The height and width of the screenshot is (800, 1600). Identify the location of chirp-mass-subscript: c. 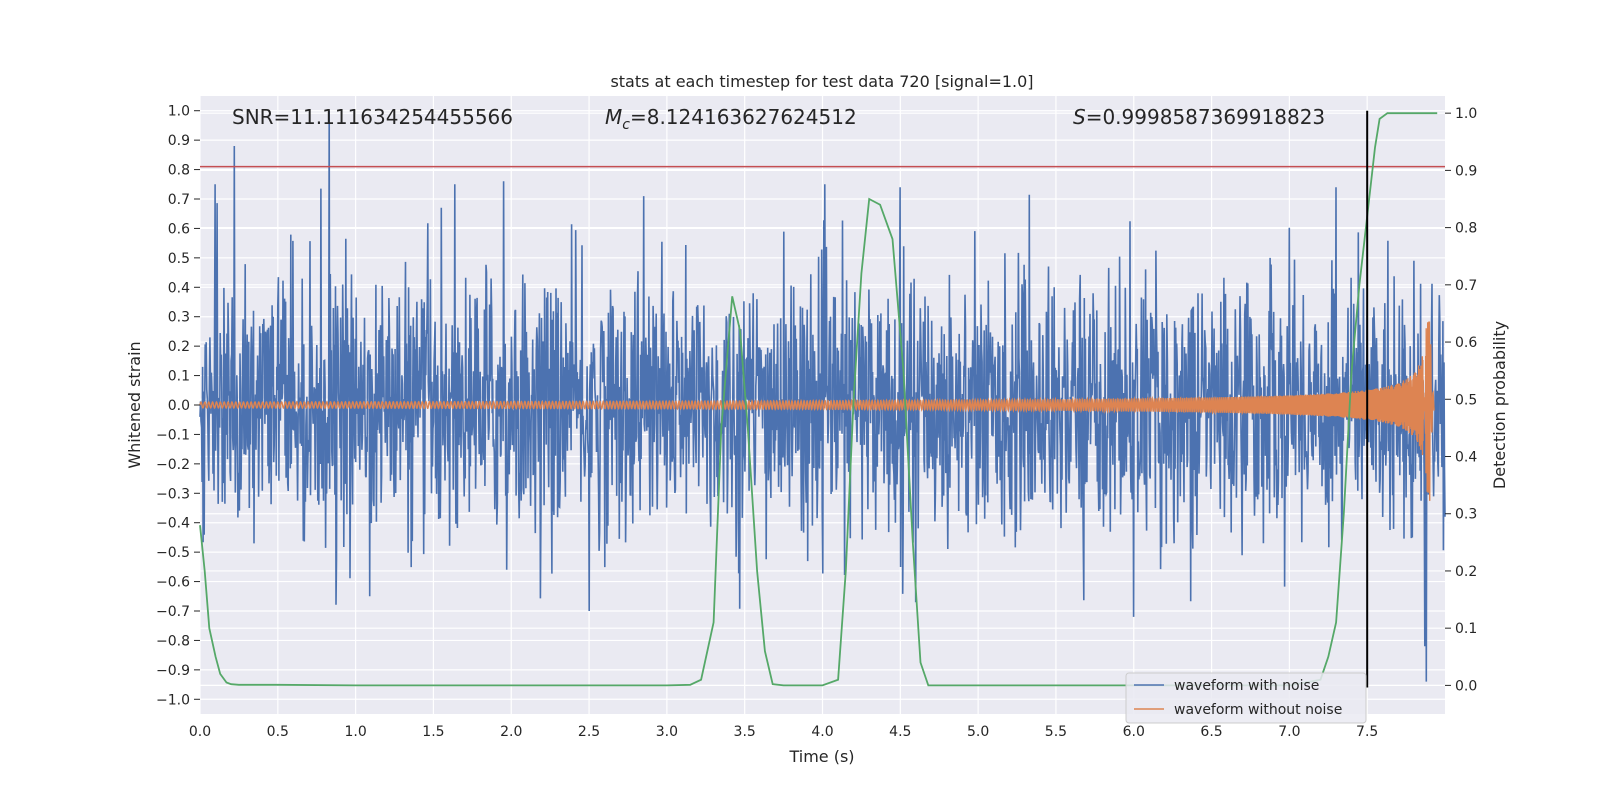
(626, 125).